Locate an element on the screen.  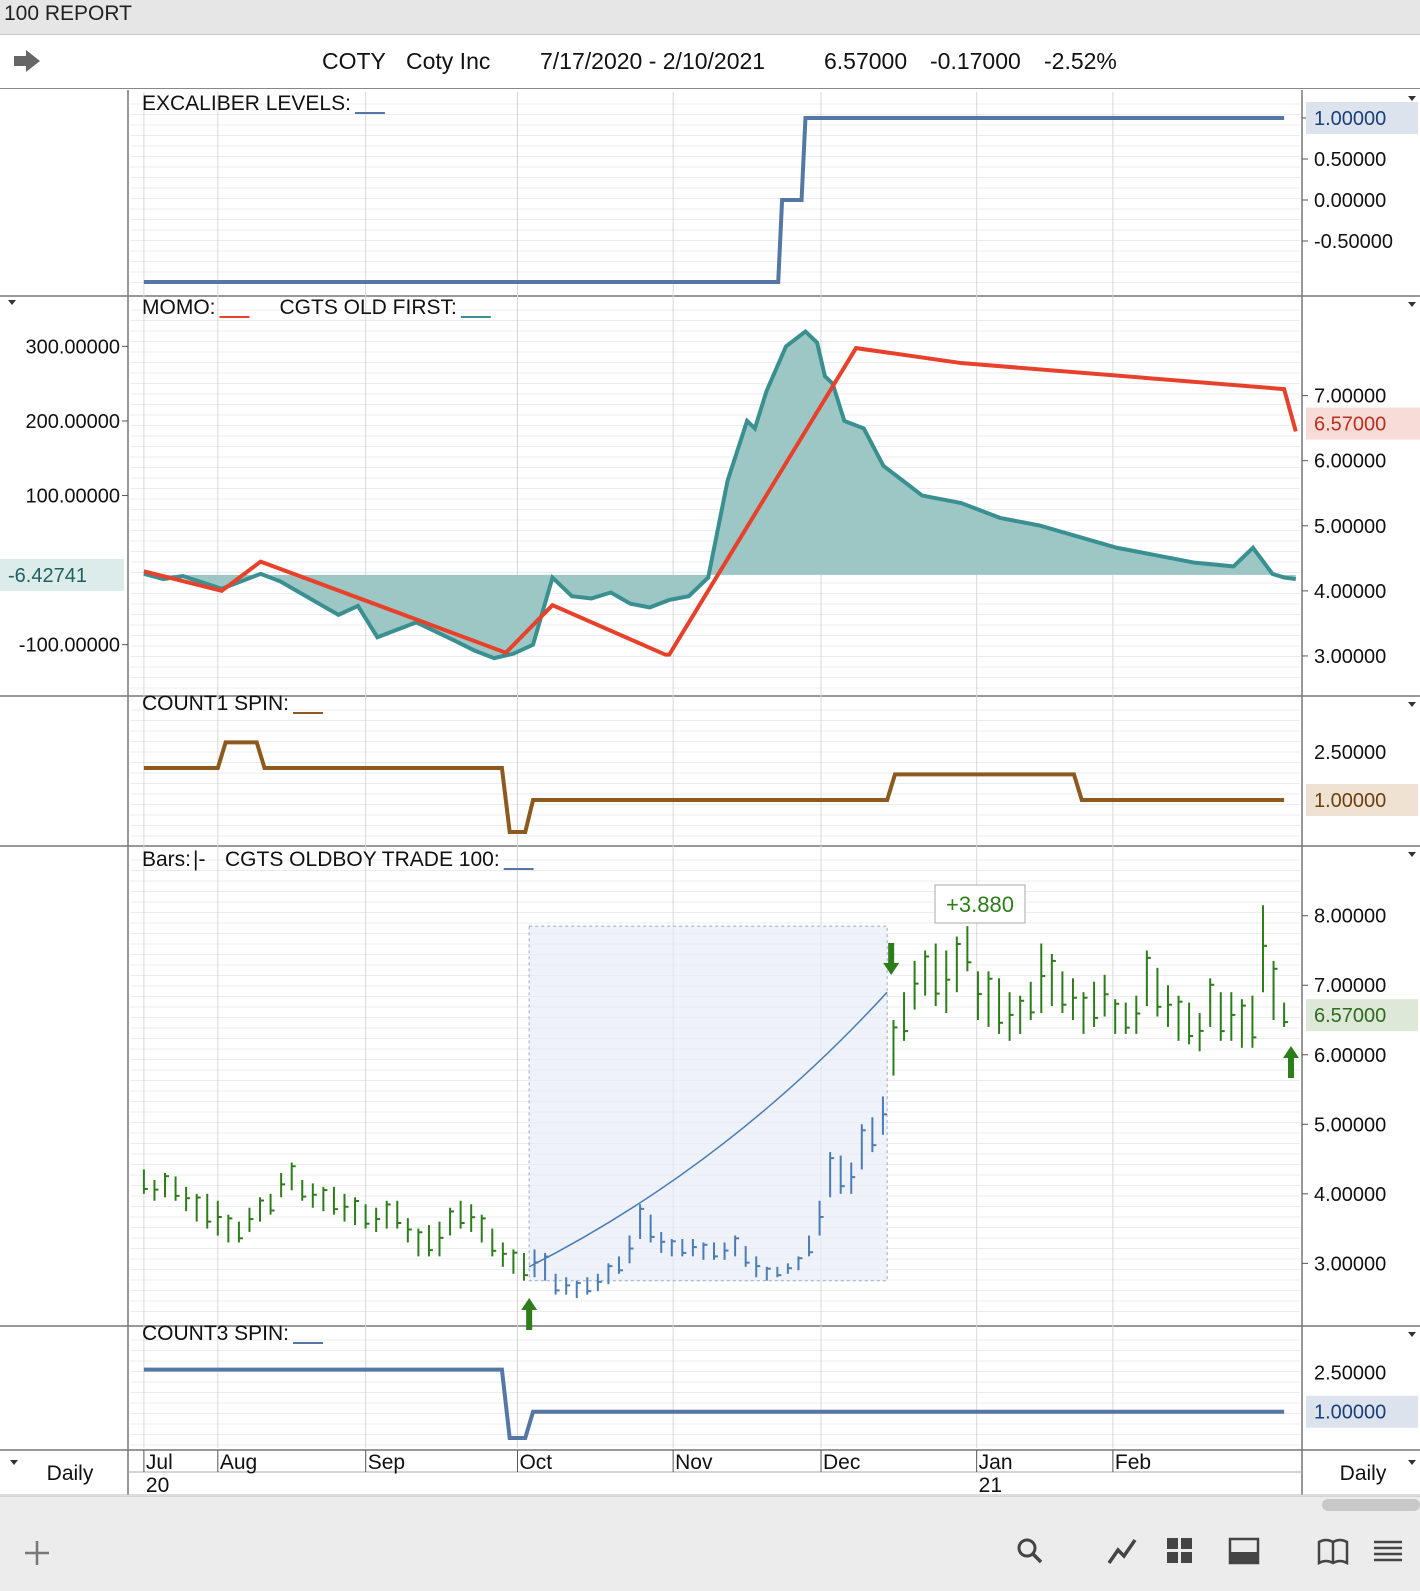
line-chart-icon is located at coordinates (1122, 1551).